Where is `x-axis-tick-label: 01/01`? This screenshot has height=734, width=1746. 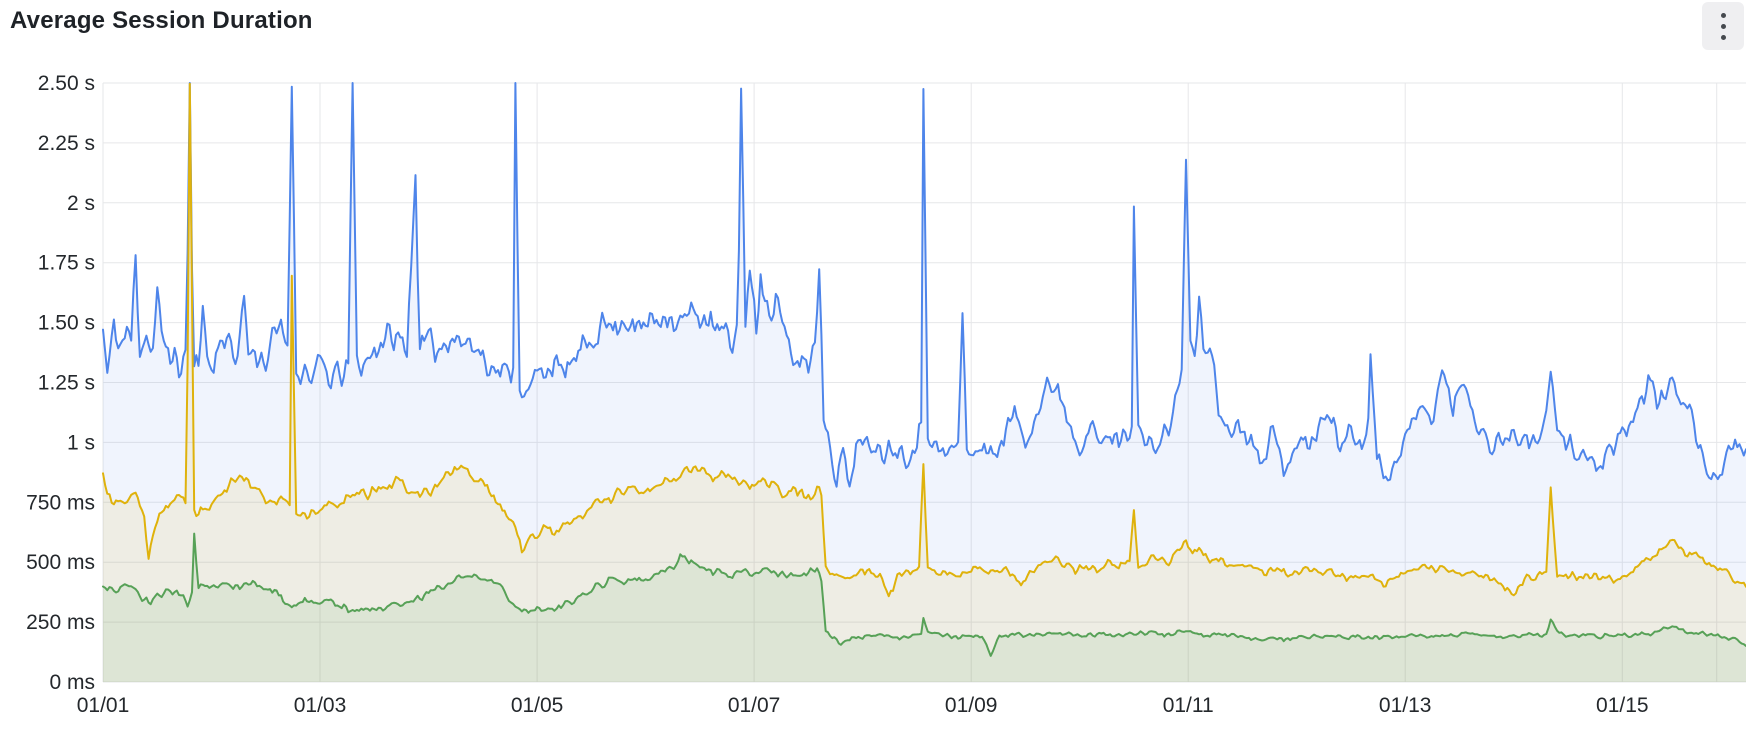 x-axis-tick-label: 01/01 is located at coordinates (103, 705).